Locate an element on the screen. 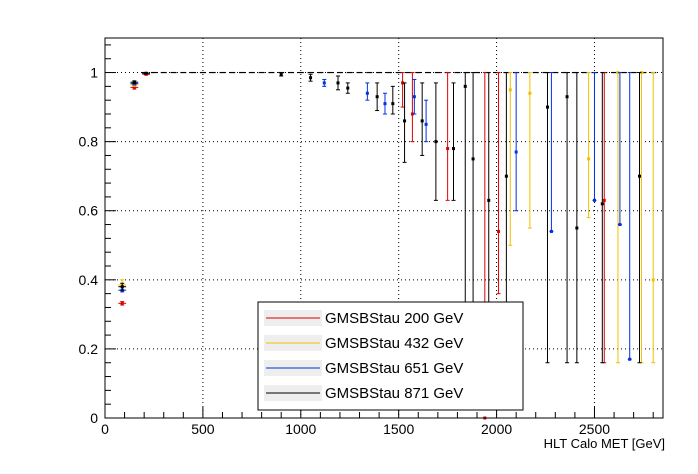 The width and height of the screenshot is (698, 474). x-tick-label: 0 is located at coordinates (105, 429).